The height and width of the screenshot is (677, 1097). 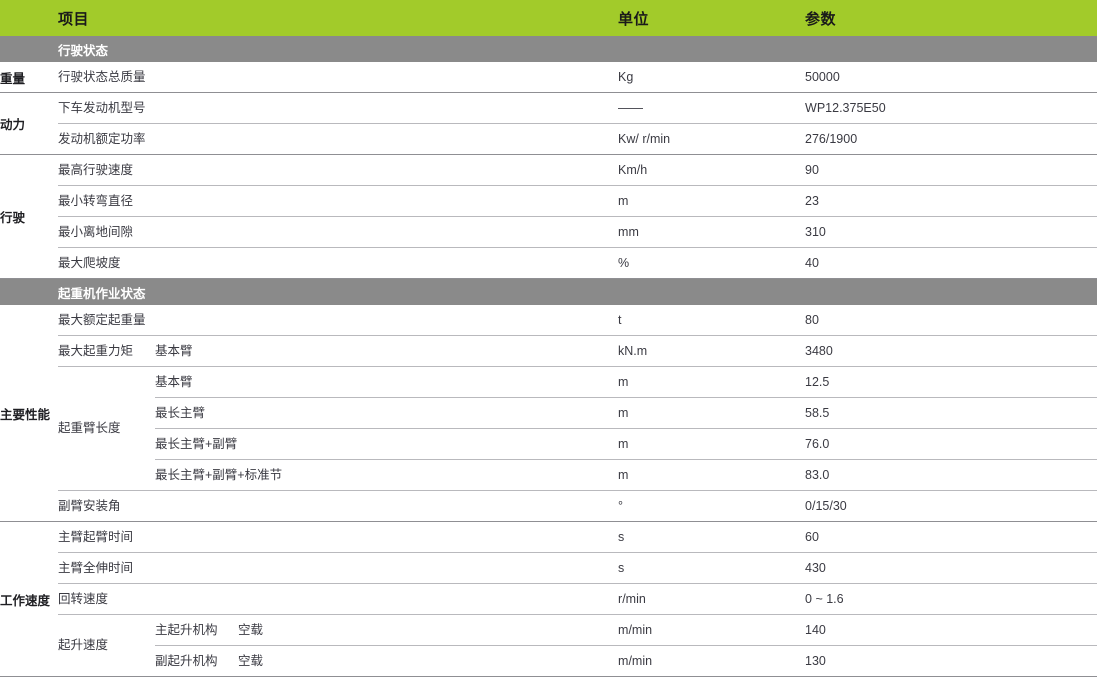 I want to click on unit-value: Kw/ r/min, so click(x=712, y=139).